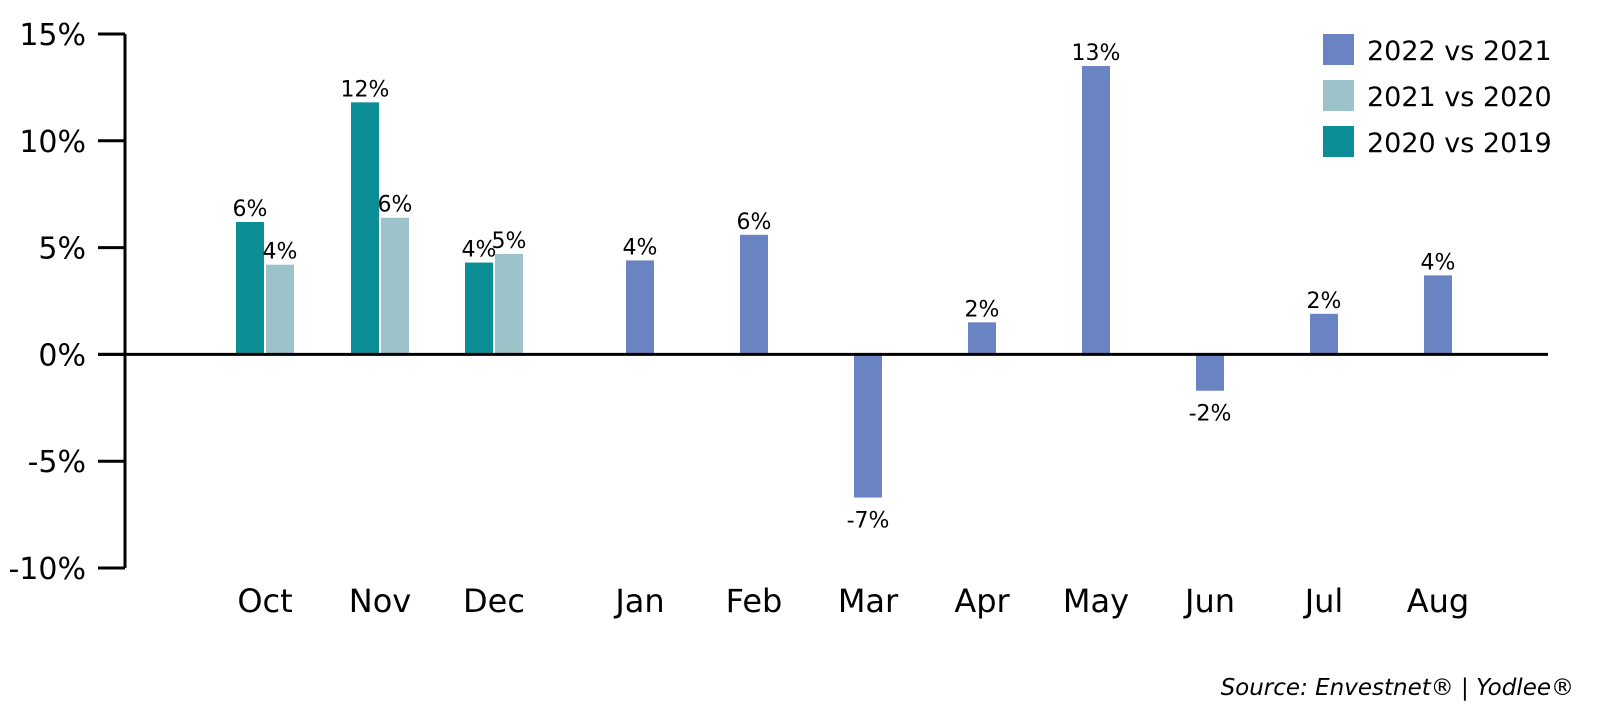  I want to click on x-tick-label: Jun, so click(1209, 601).